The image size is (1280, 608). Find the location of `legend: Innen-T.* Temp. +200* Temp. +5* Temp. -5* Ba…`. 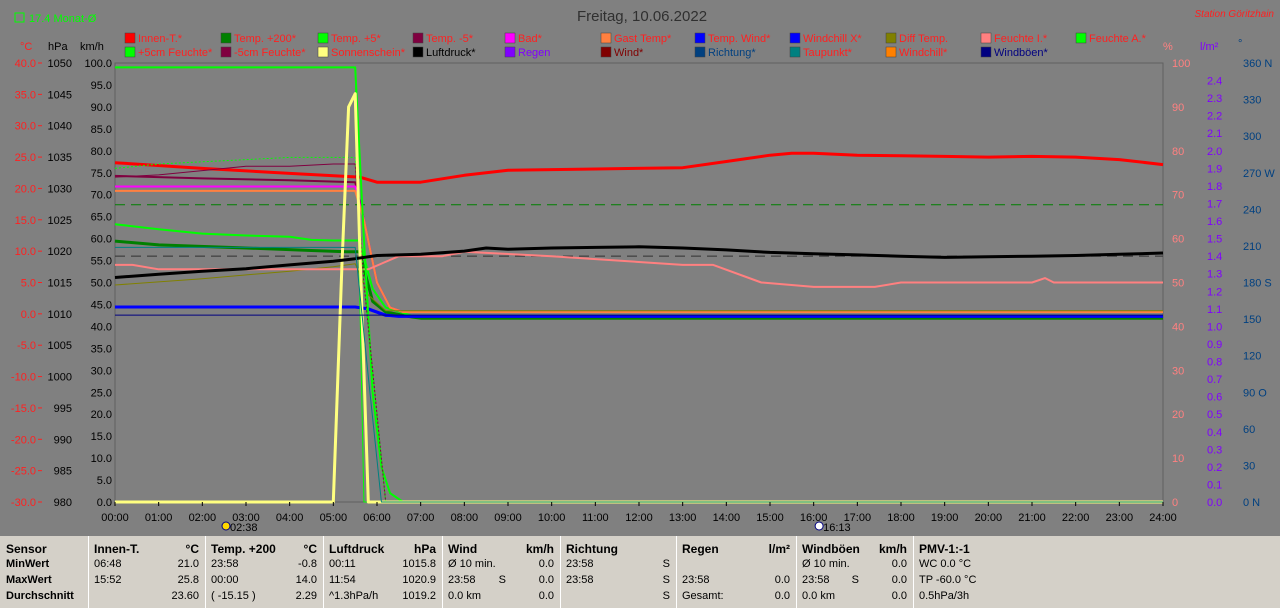

legend: Innen-T.* Temp. +200* Temp. +5* Temp. -5* Ba… is located at coordinates (635, 45).